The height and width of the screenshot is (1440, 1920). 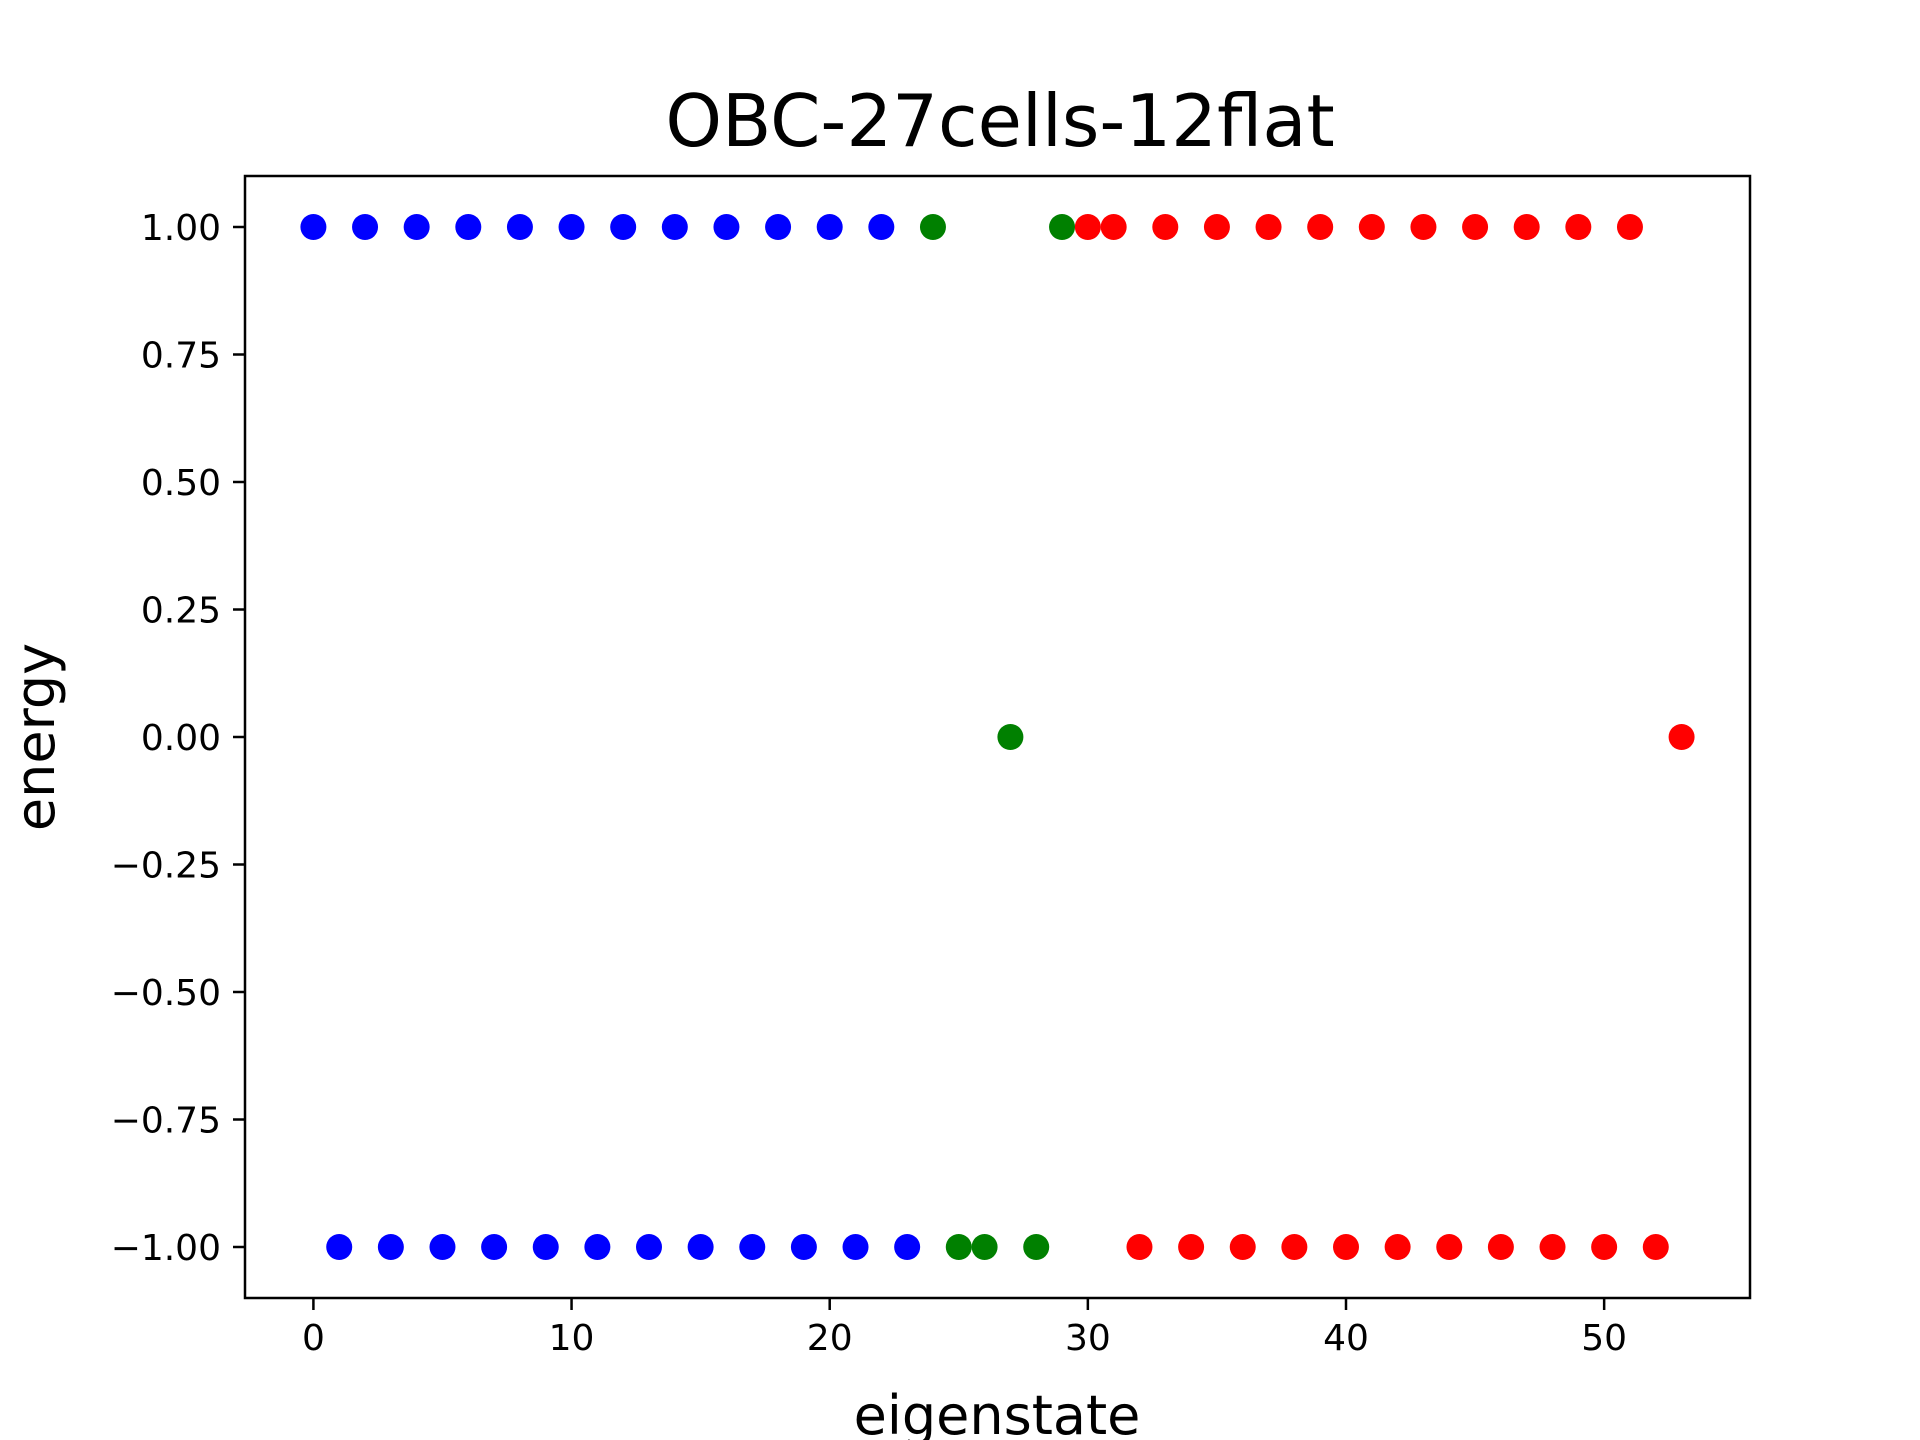 I want to click on chart-title: OBC-27cells-12flat, so click(x=999, y=121).